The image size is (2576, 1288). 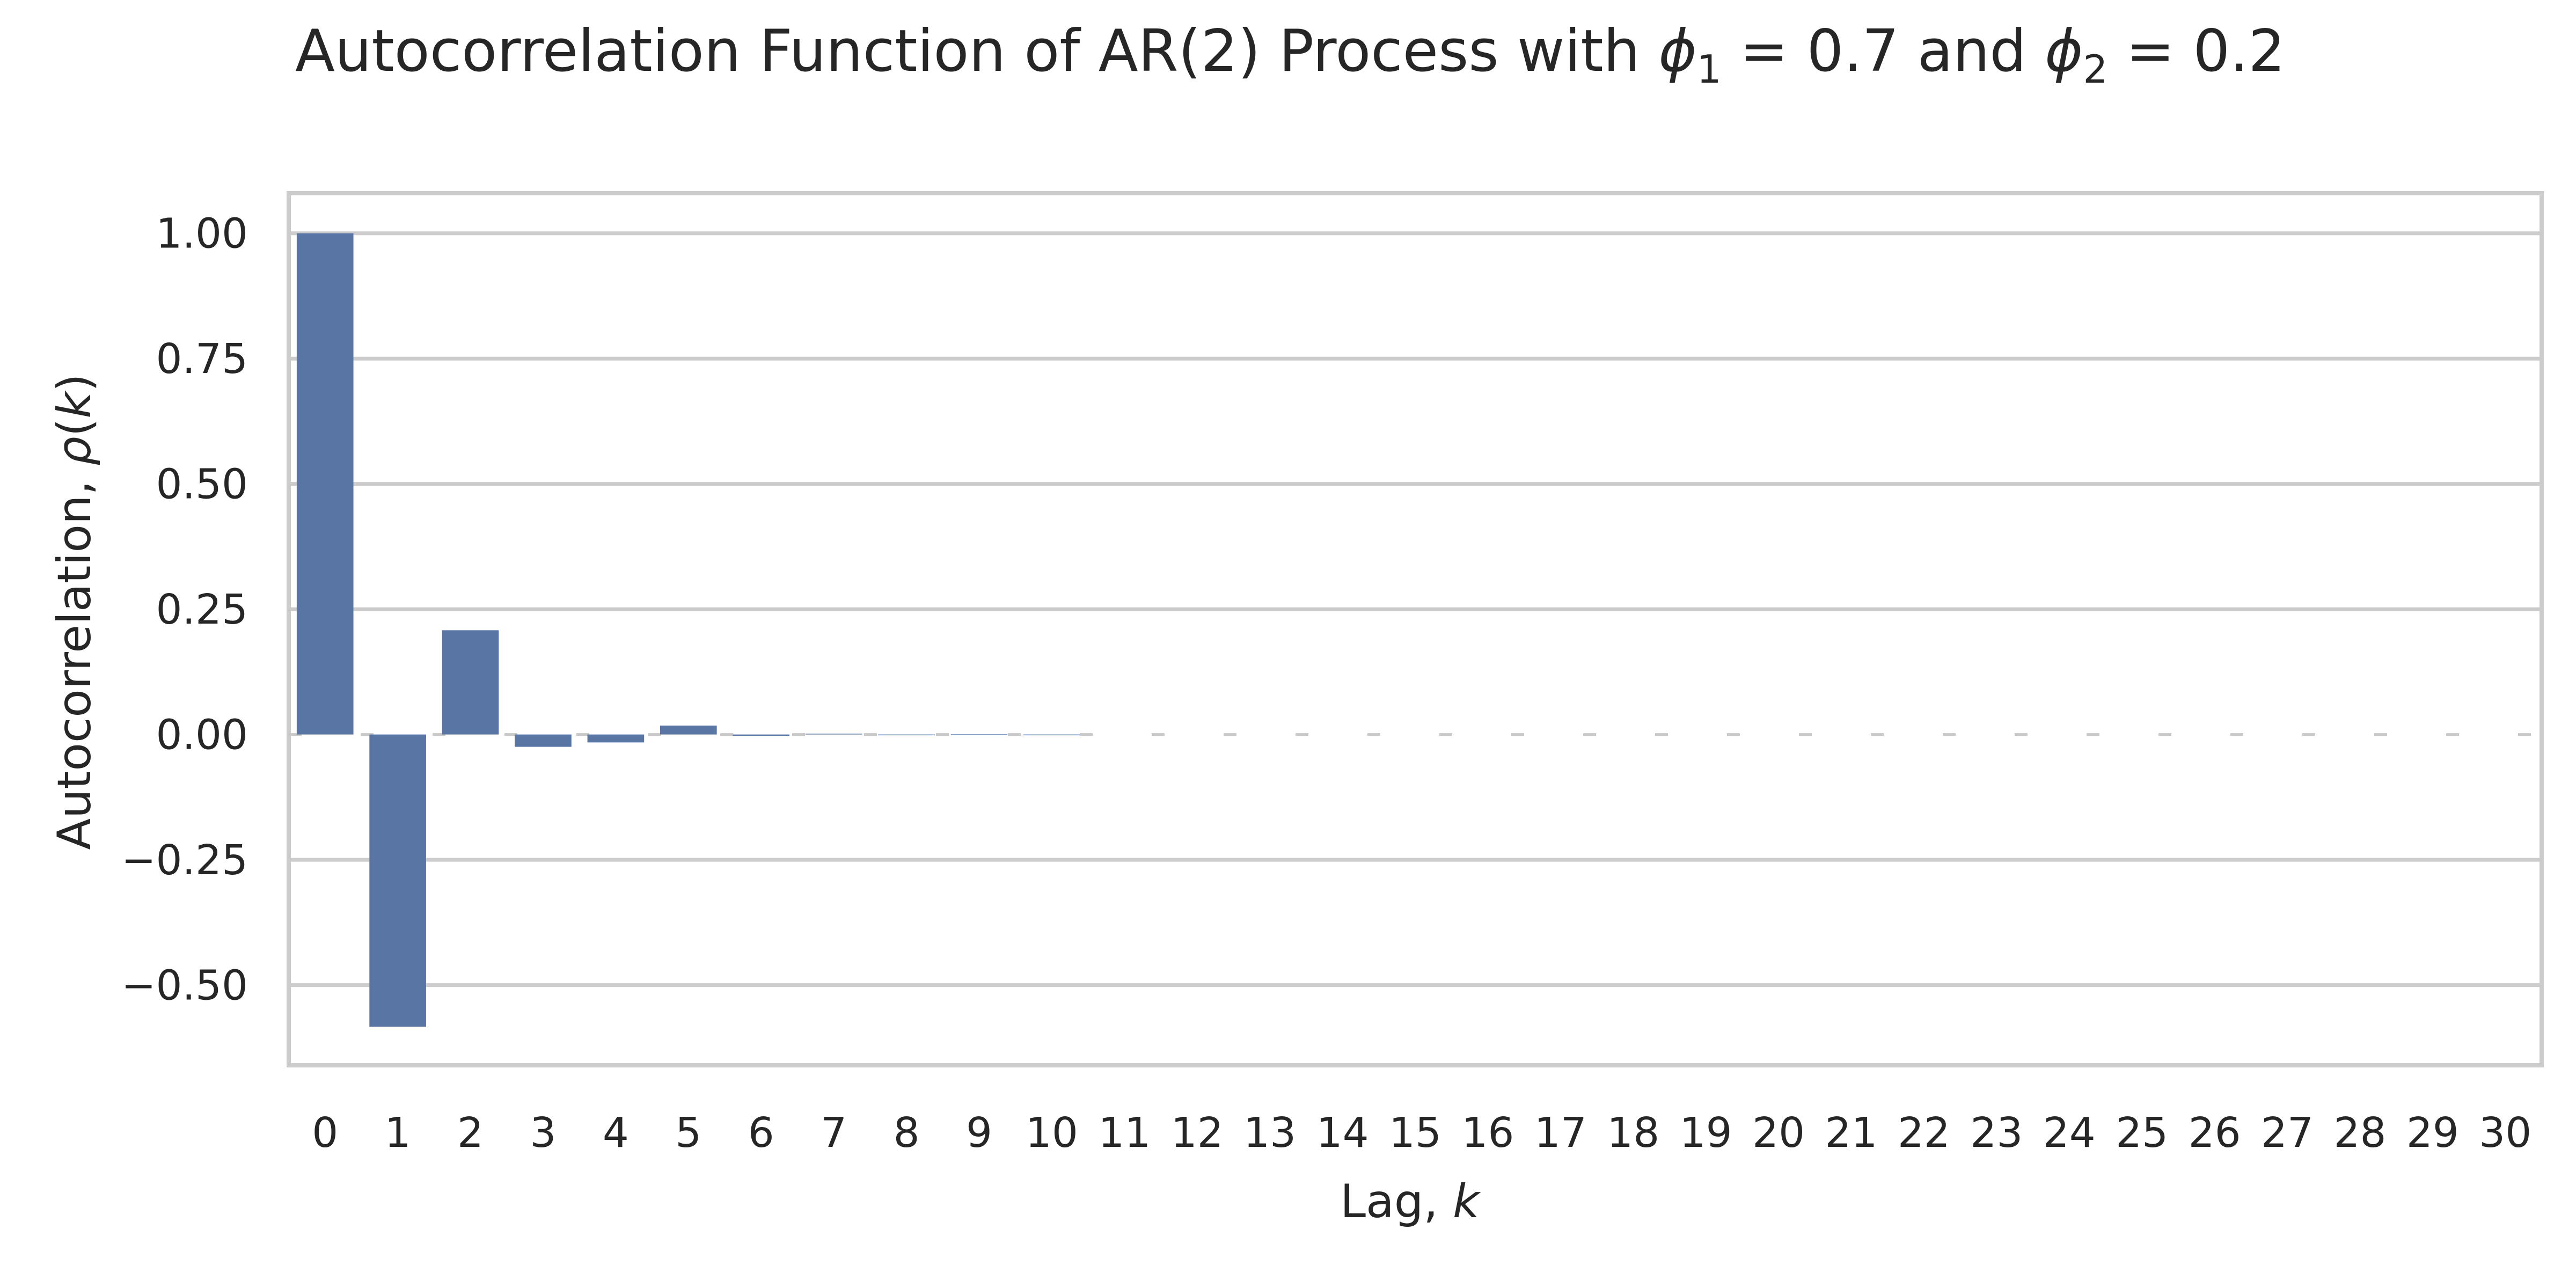 I want to click on x-tick-label: 14, so click(x=1342, y=1133).